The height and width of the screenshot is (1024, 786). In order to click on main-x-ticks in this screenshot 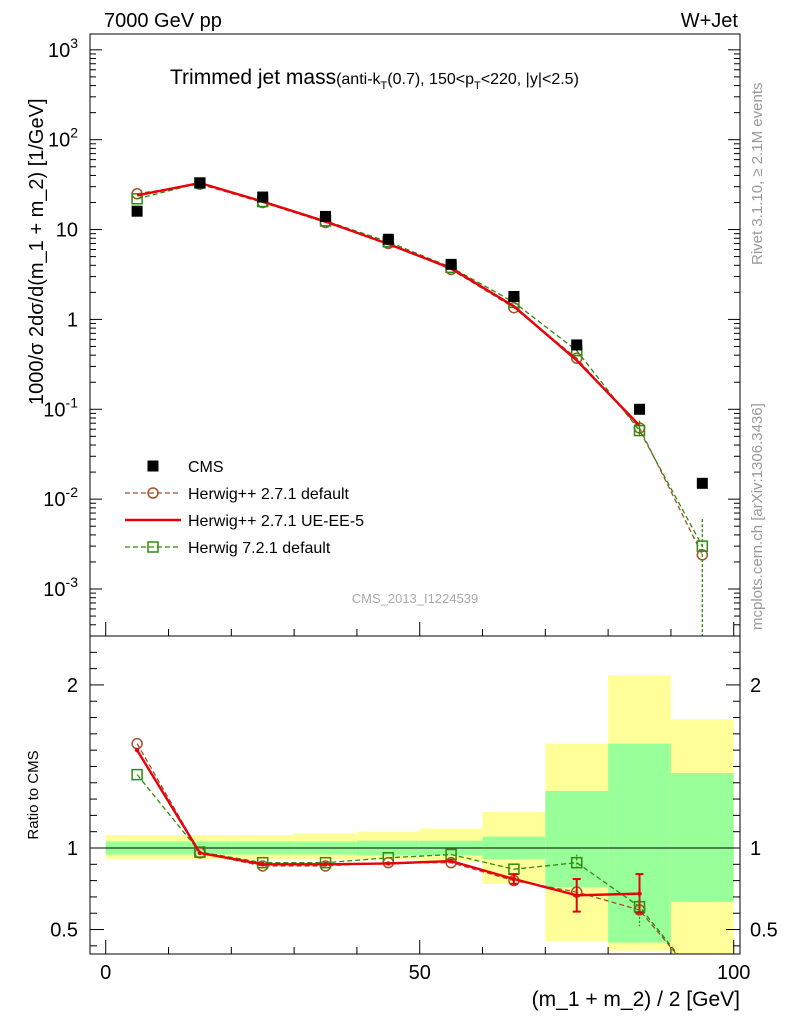, I will do `click(420, 629)`.